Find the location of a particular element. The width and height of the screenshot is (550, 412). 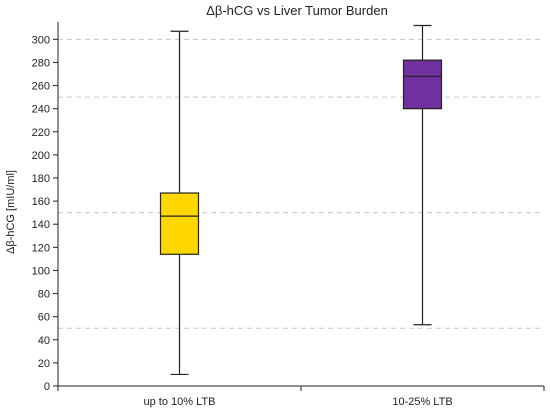

x-tick-label: up to 10% LTB is located at coordinates (180, 402).